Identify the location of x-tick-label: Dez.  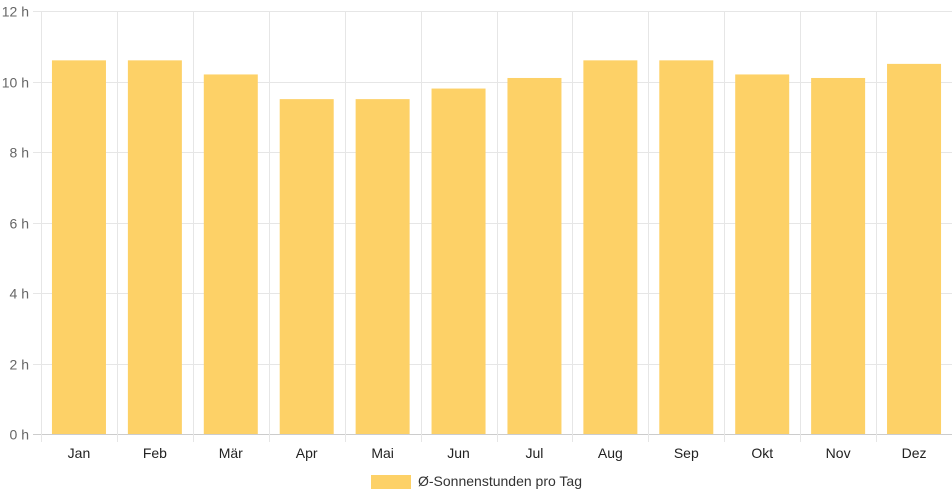
(914, 453).